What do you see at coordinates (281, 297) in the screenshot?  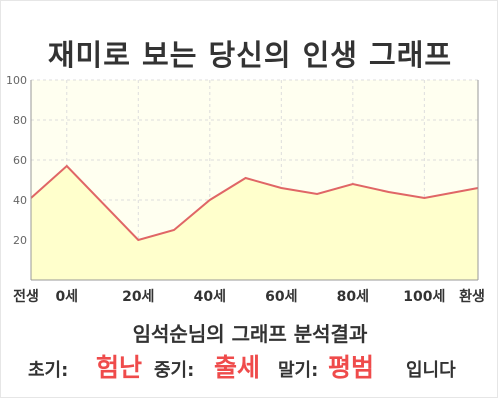 I see `x-tick-label-4: 60세` at bounding box center [281, 297].